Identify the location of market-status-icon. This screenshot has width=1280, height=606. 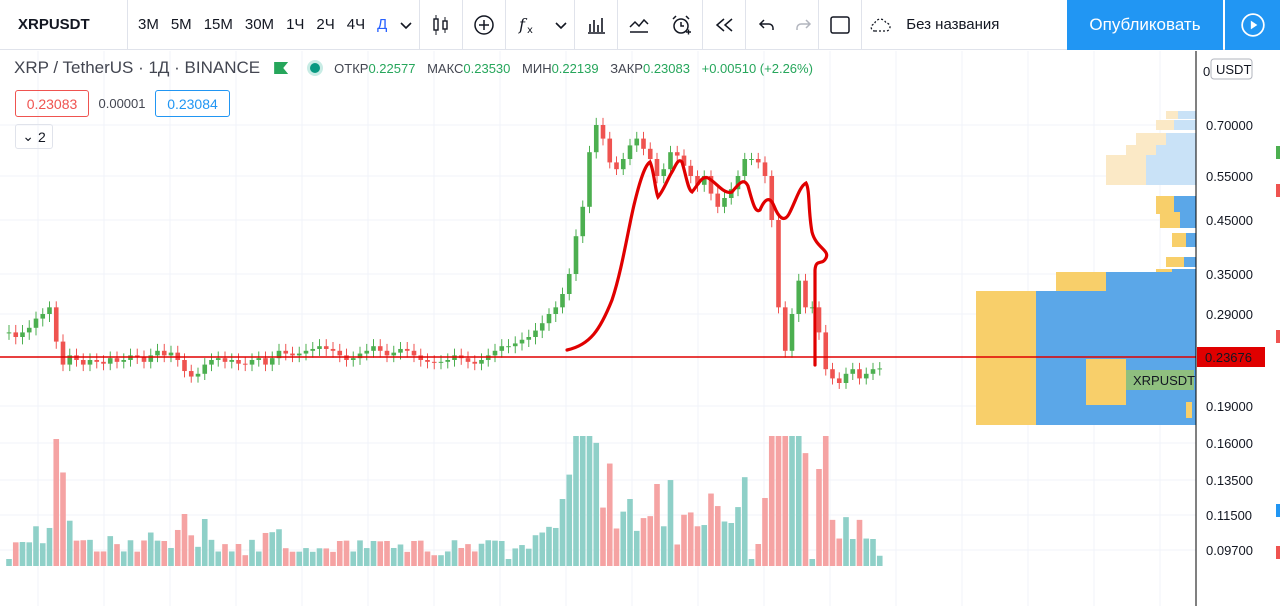
(315, 68).